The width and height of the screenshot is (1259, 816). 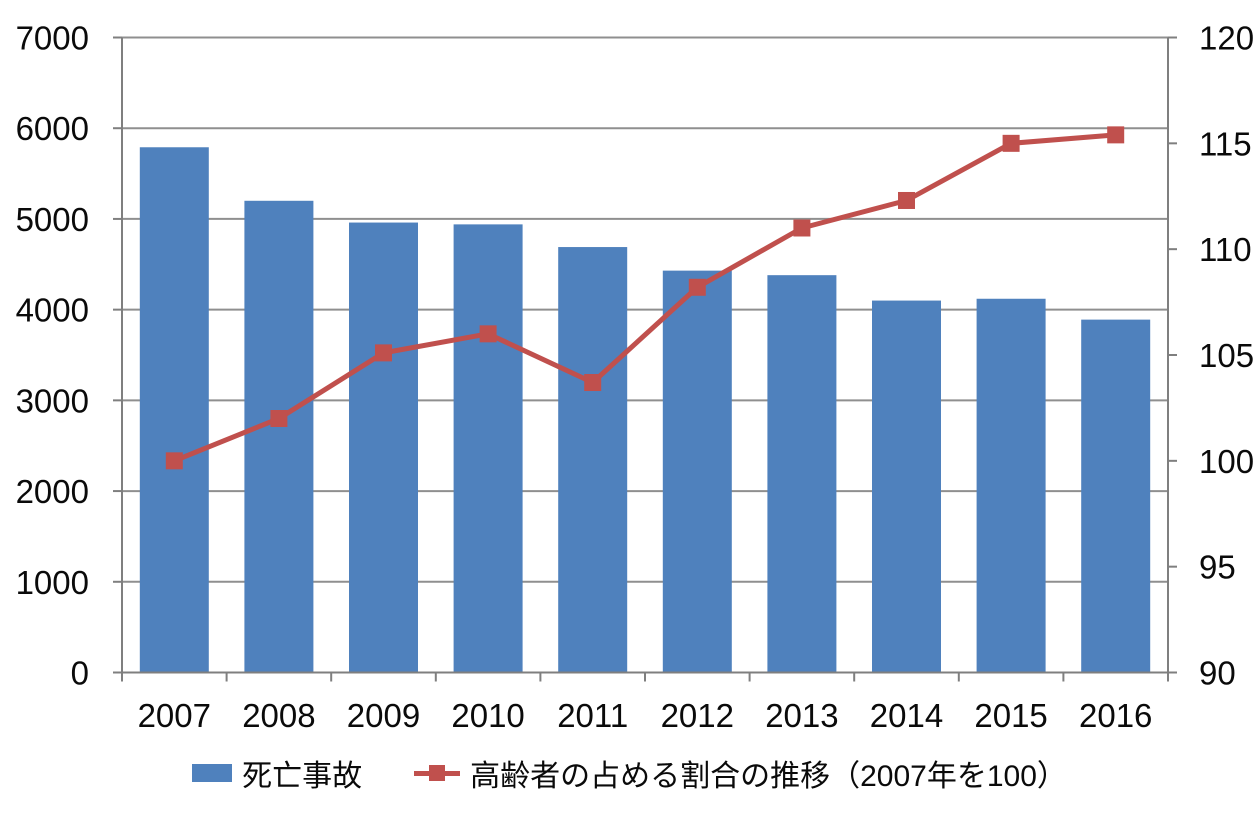 I want to click on y-left-tick-label-0: 0, so click(x=80, y=673).